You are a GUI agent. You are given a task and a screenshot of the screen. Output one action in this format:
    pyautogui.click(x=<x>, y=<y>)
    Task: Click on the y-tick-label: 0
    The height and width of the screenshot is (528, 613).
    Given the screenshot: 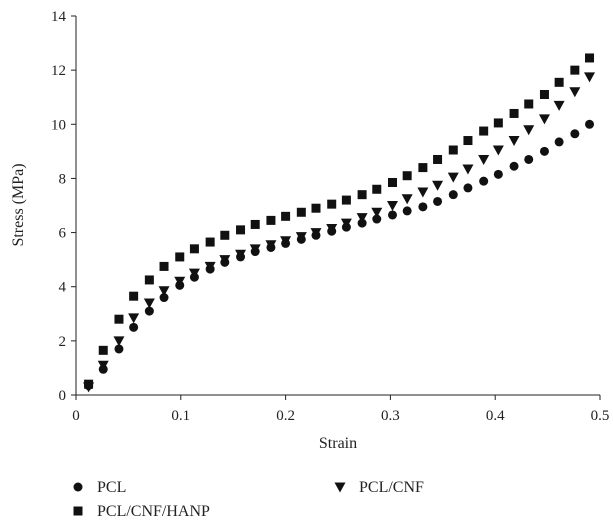 What is the action you would take?
    pyautogui.click(x=63, y=396)
    